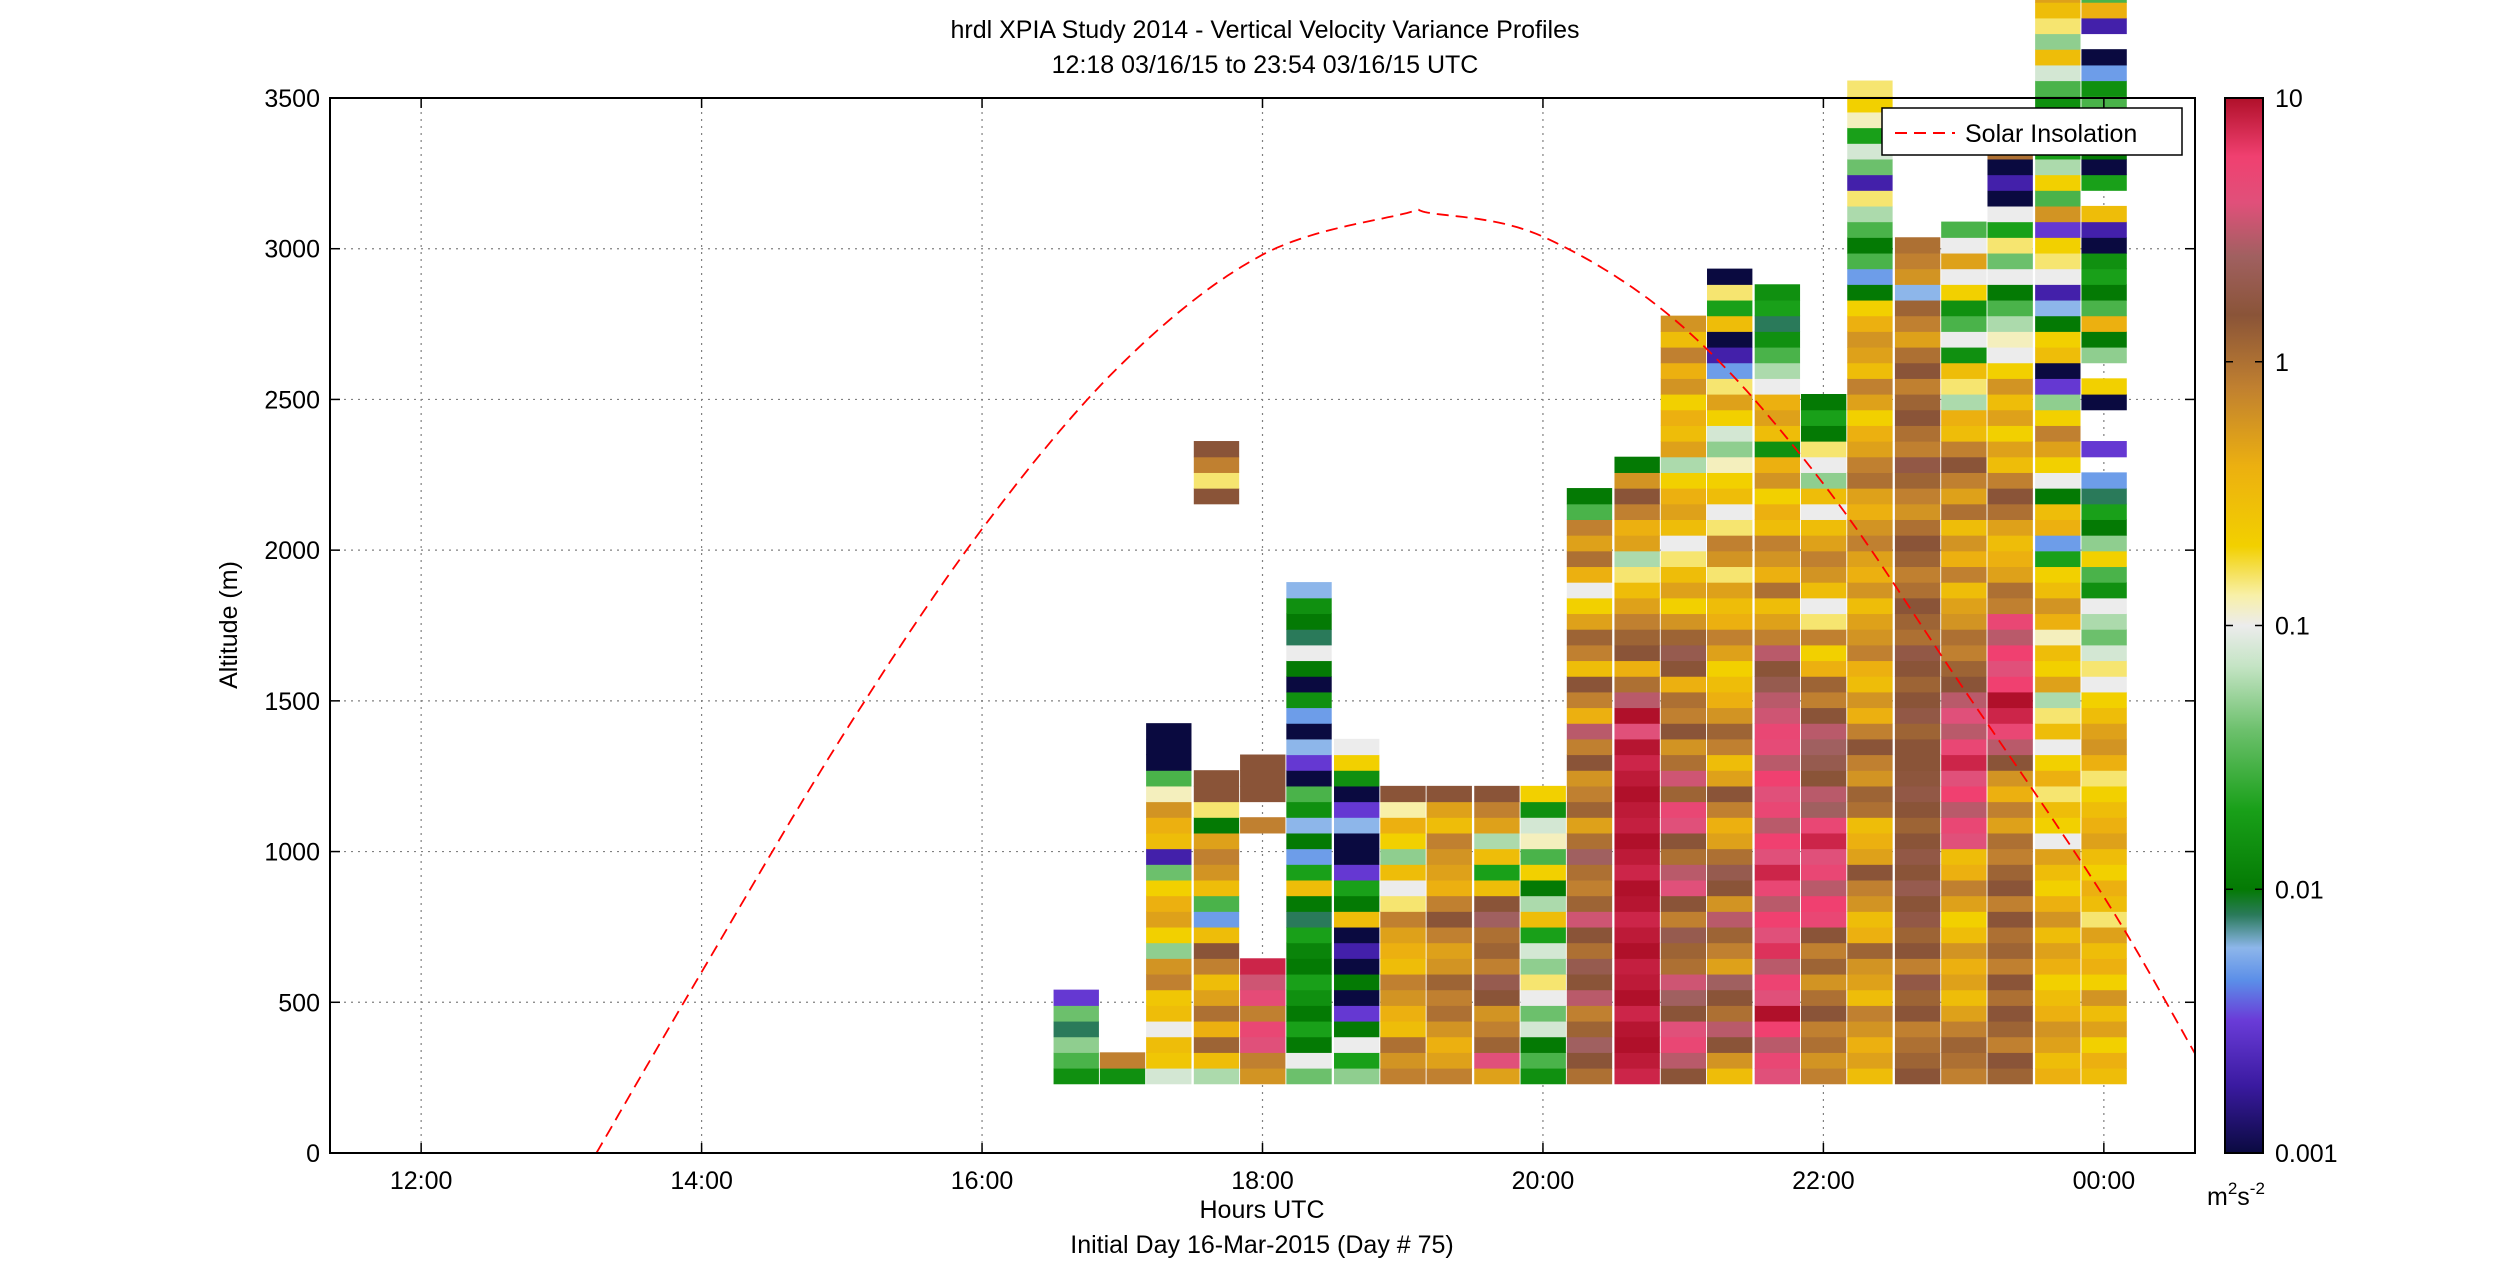  I want to click on colorbar-units-exp2: -2, so click(2257, 1188).